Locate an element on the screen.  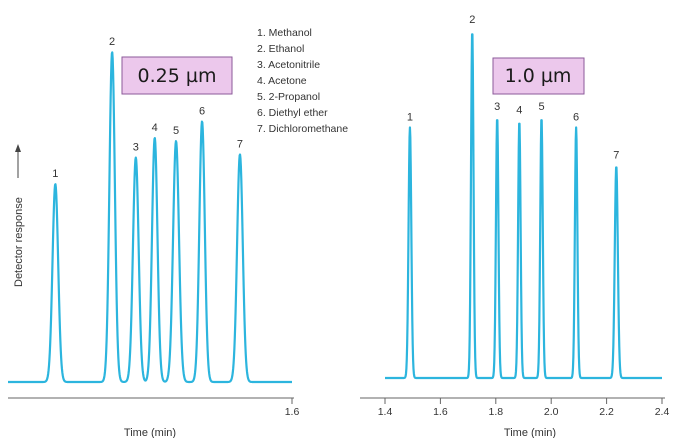
legend-item-7: 7. Dichloromethane is located at coordinates (302, 129).